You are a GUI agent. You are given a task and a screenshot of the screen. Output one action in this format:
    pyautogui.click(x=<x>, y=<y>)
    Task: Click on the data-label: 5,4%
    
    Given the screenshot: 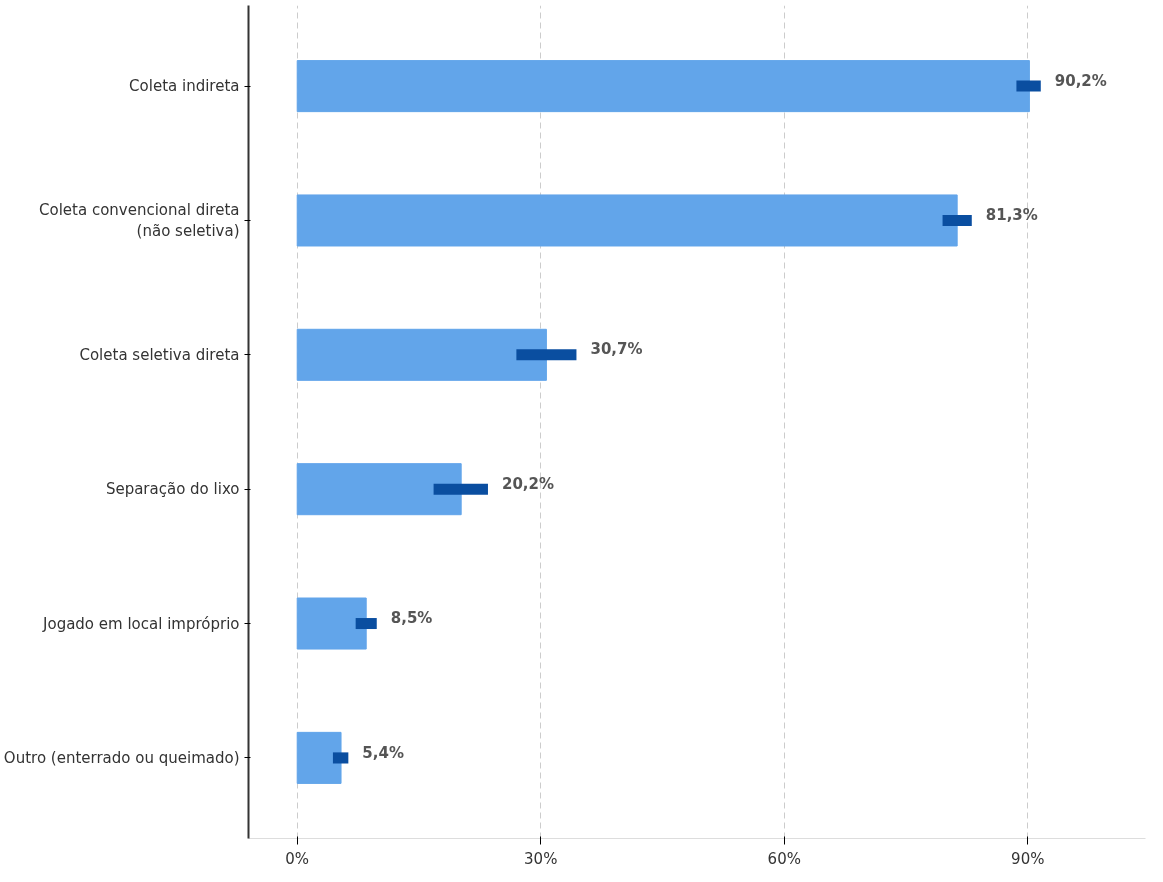 What is the action you would take?
    pyautogui.click(x=383, y=752)
    